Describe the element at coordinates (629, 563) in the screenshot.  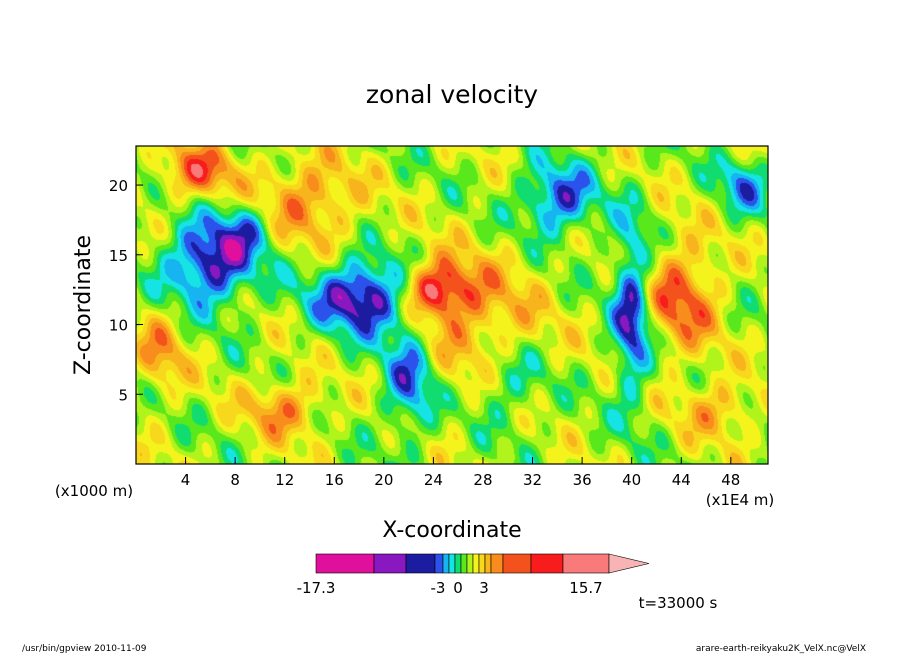
I see `colorbar-extension-arrow` at that location.